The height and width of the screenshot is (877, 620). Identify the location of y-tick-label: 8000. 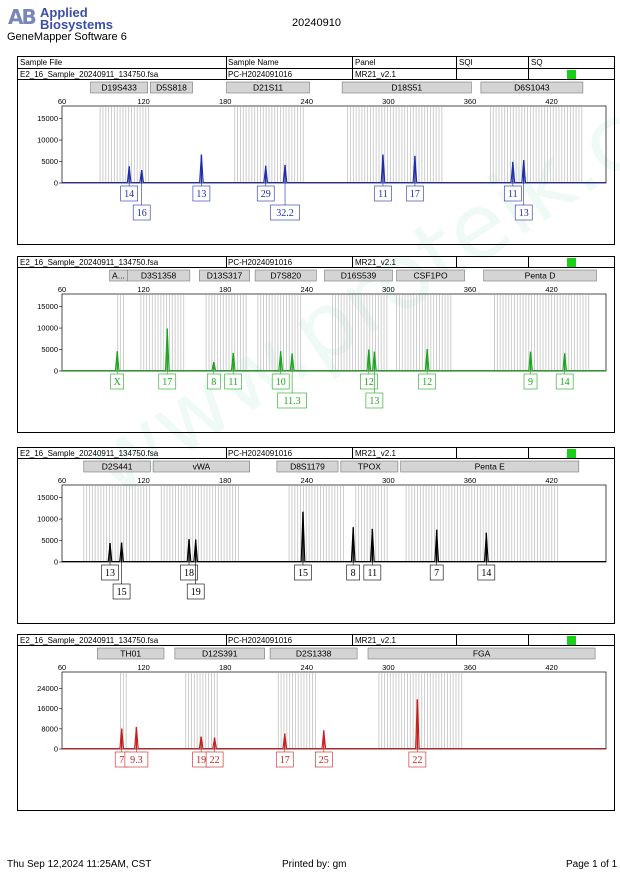
(49, 728).